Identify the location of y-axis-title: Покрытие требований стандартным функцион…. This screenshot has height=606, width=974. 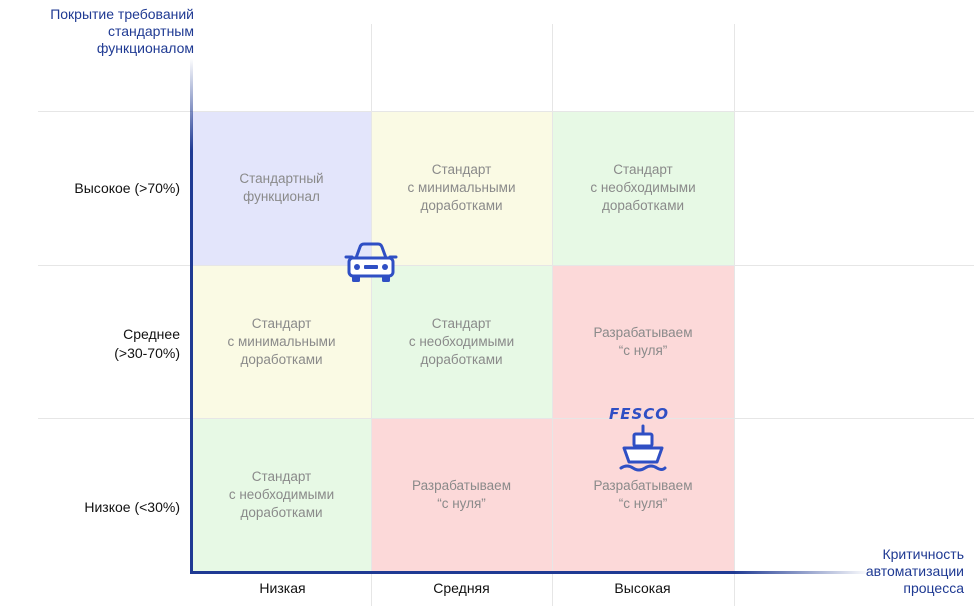
(122, 31).